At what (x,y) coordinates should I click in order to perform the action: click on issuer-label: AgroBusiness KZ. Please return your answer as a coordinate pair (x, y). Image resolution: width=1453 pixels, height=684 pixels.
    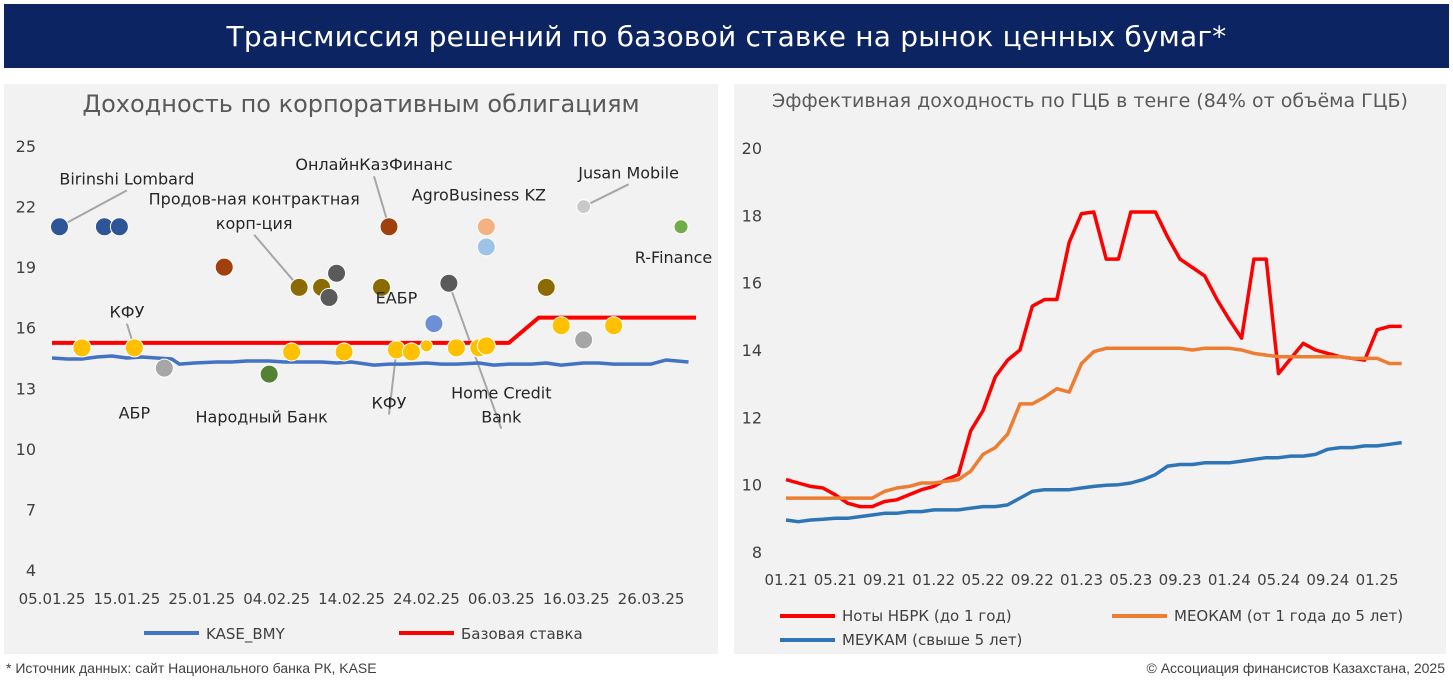
    Looking at the image, I should click on (479, 195).